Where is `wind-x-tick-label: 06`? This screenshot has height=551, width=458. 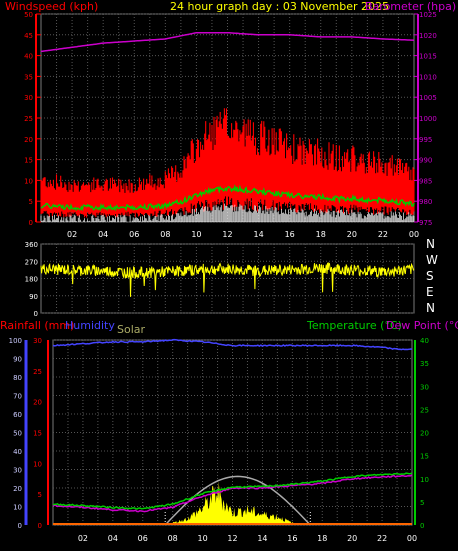 wind-x-tick-label: 06 is located at coordinates (134, 234).